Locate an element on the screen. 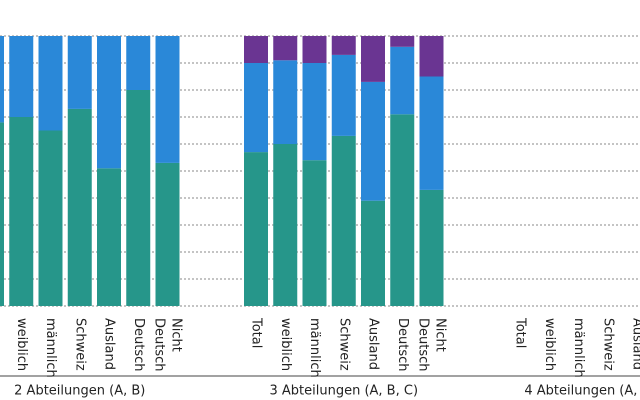 This screenshot has width=640, height=400. group-label: 2 Abteilungen (A, B) is located at coordinates (79, 391).